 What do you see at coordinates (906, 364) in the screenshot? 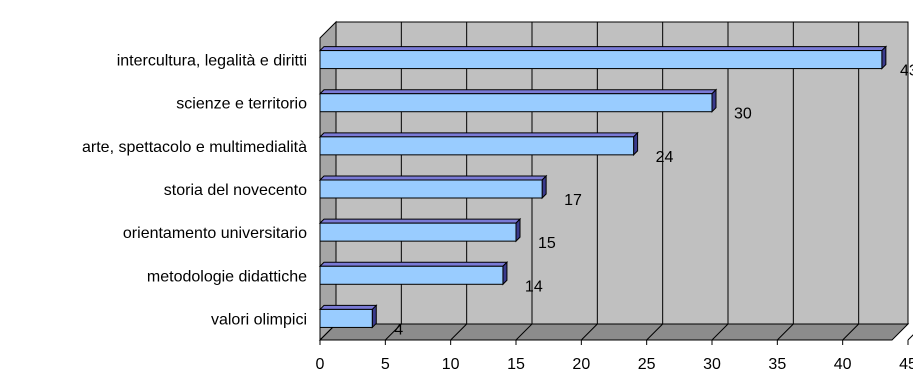
I see `x-tick-label: 45` at bounding box center [906, 364].